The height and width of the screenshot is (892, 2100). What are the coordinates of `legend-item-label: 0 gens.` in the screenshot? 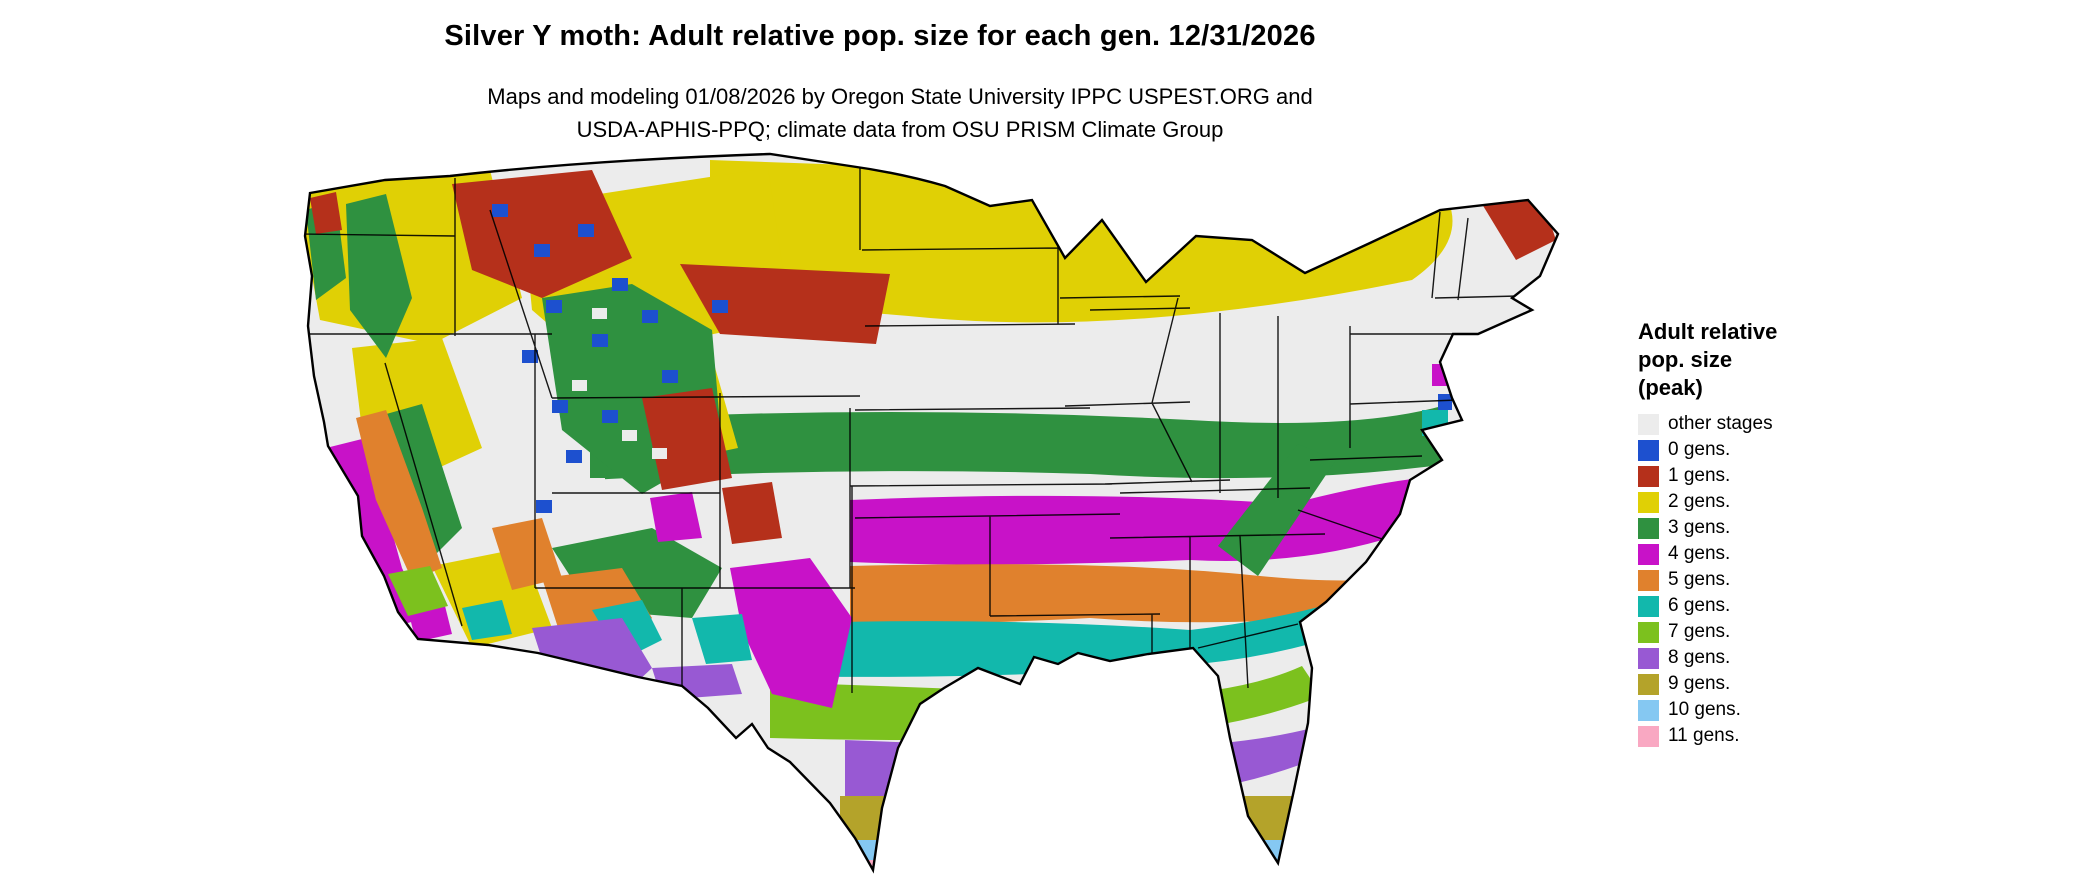 It's located at (1699, 449).